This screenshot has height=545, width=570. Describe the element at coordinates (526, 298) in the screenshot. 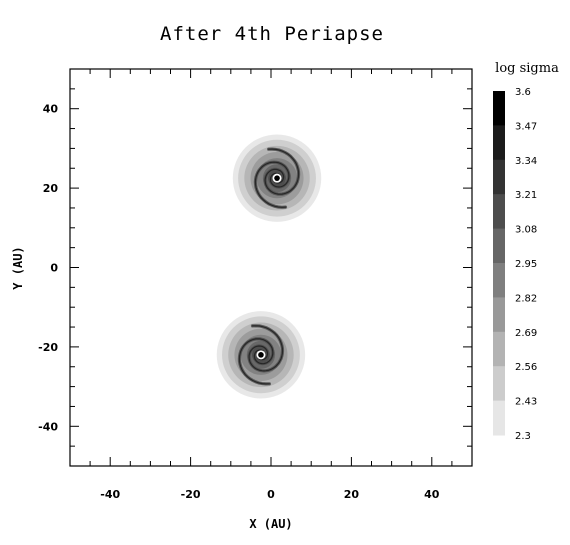

I see `colorbar-tick-label: 2.82` at that location.